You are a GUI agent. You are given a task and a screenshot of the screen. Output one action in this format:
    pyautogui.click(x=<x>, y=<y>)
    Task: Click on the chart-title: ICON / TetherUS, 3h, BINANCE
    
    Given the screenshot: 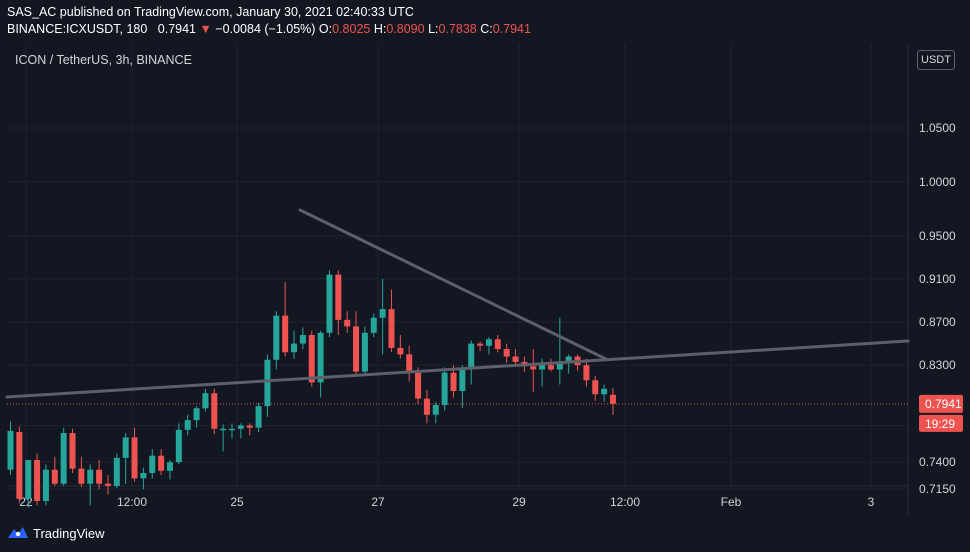 What is the action you would take?
    pyautogui.click(x=103, y=60)
    